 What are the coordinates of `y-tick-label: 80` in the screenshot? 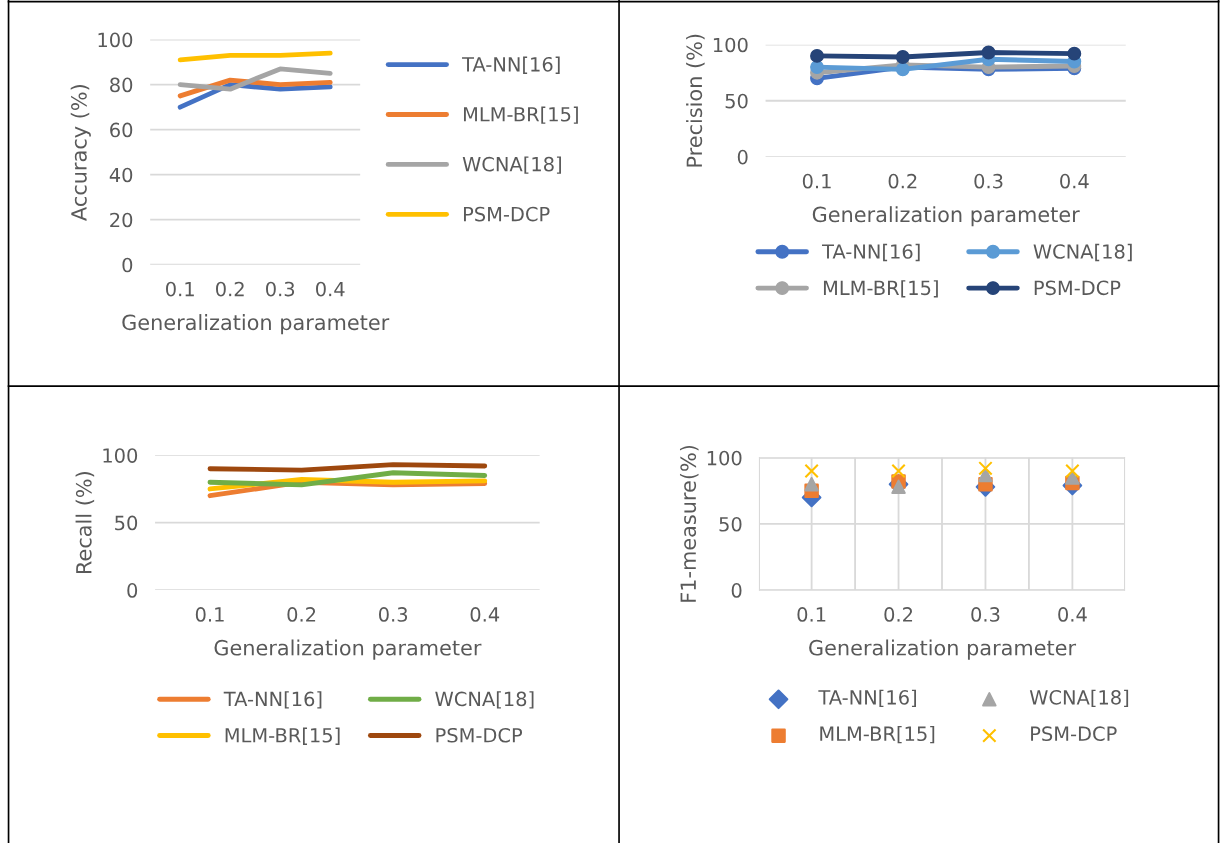 It's located at (121, 85).